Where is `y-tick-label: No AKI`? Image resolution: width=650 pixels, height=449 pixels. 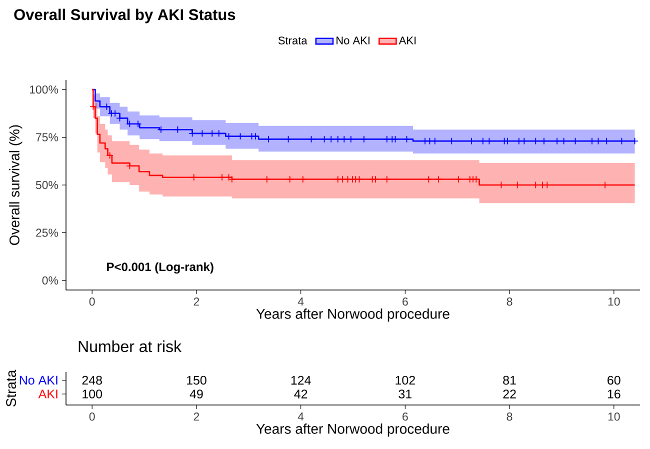 y-tick-label: No AKI is located at coordinates (39, 380).